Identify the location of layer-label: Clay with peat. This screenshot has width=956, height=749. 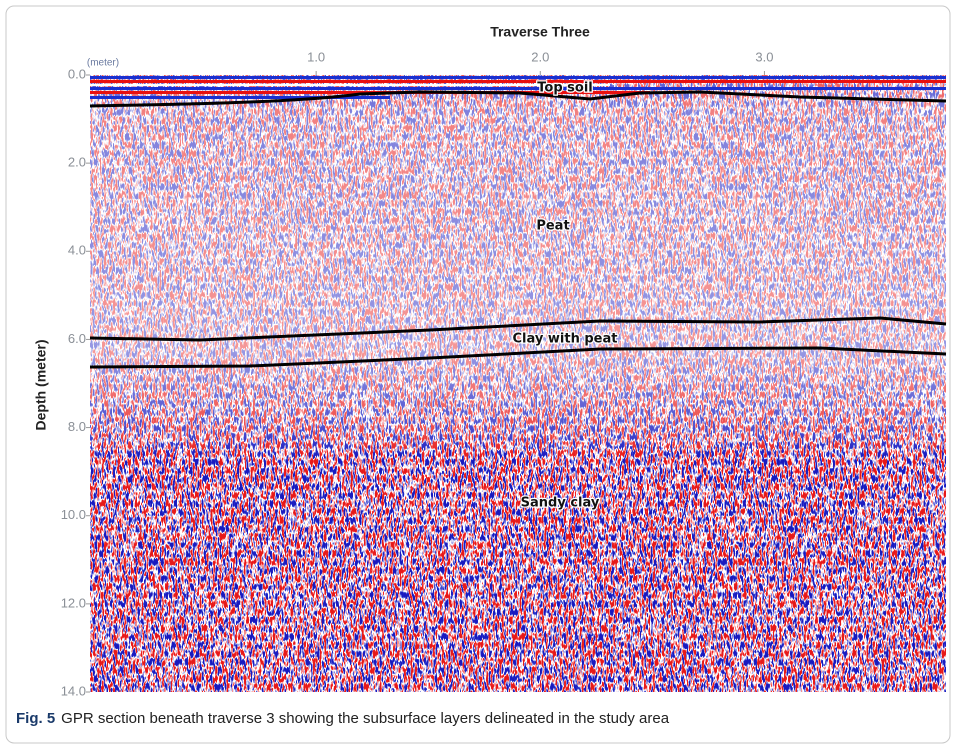
(565, 339).